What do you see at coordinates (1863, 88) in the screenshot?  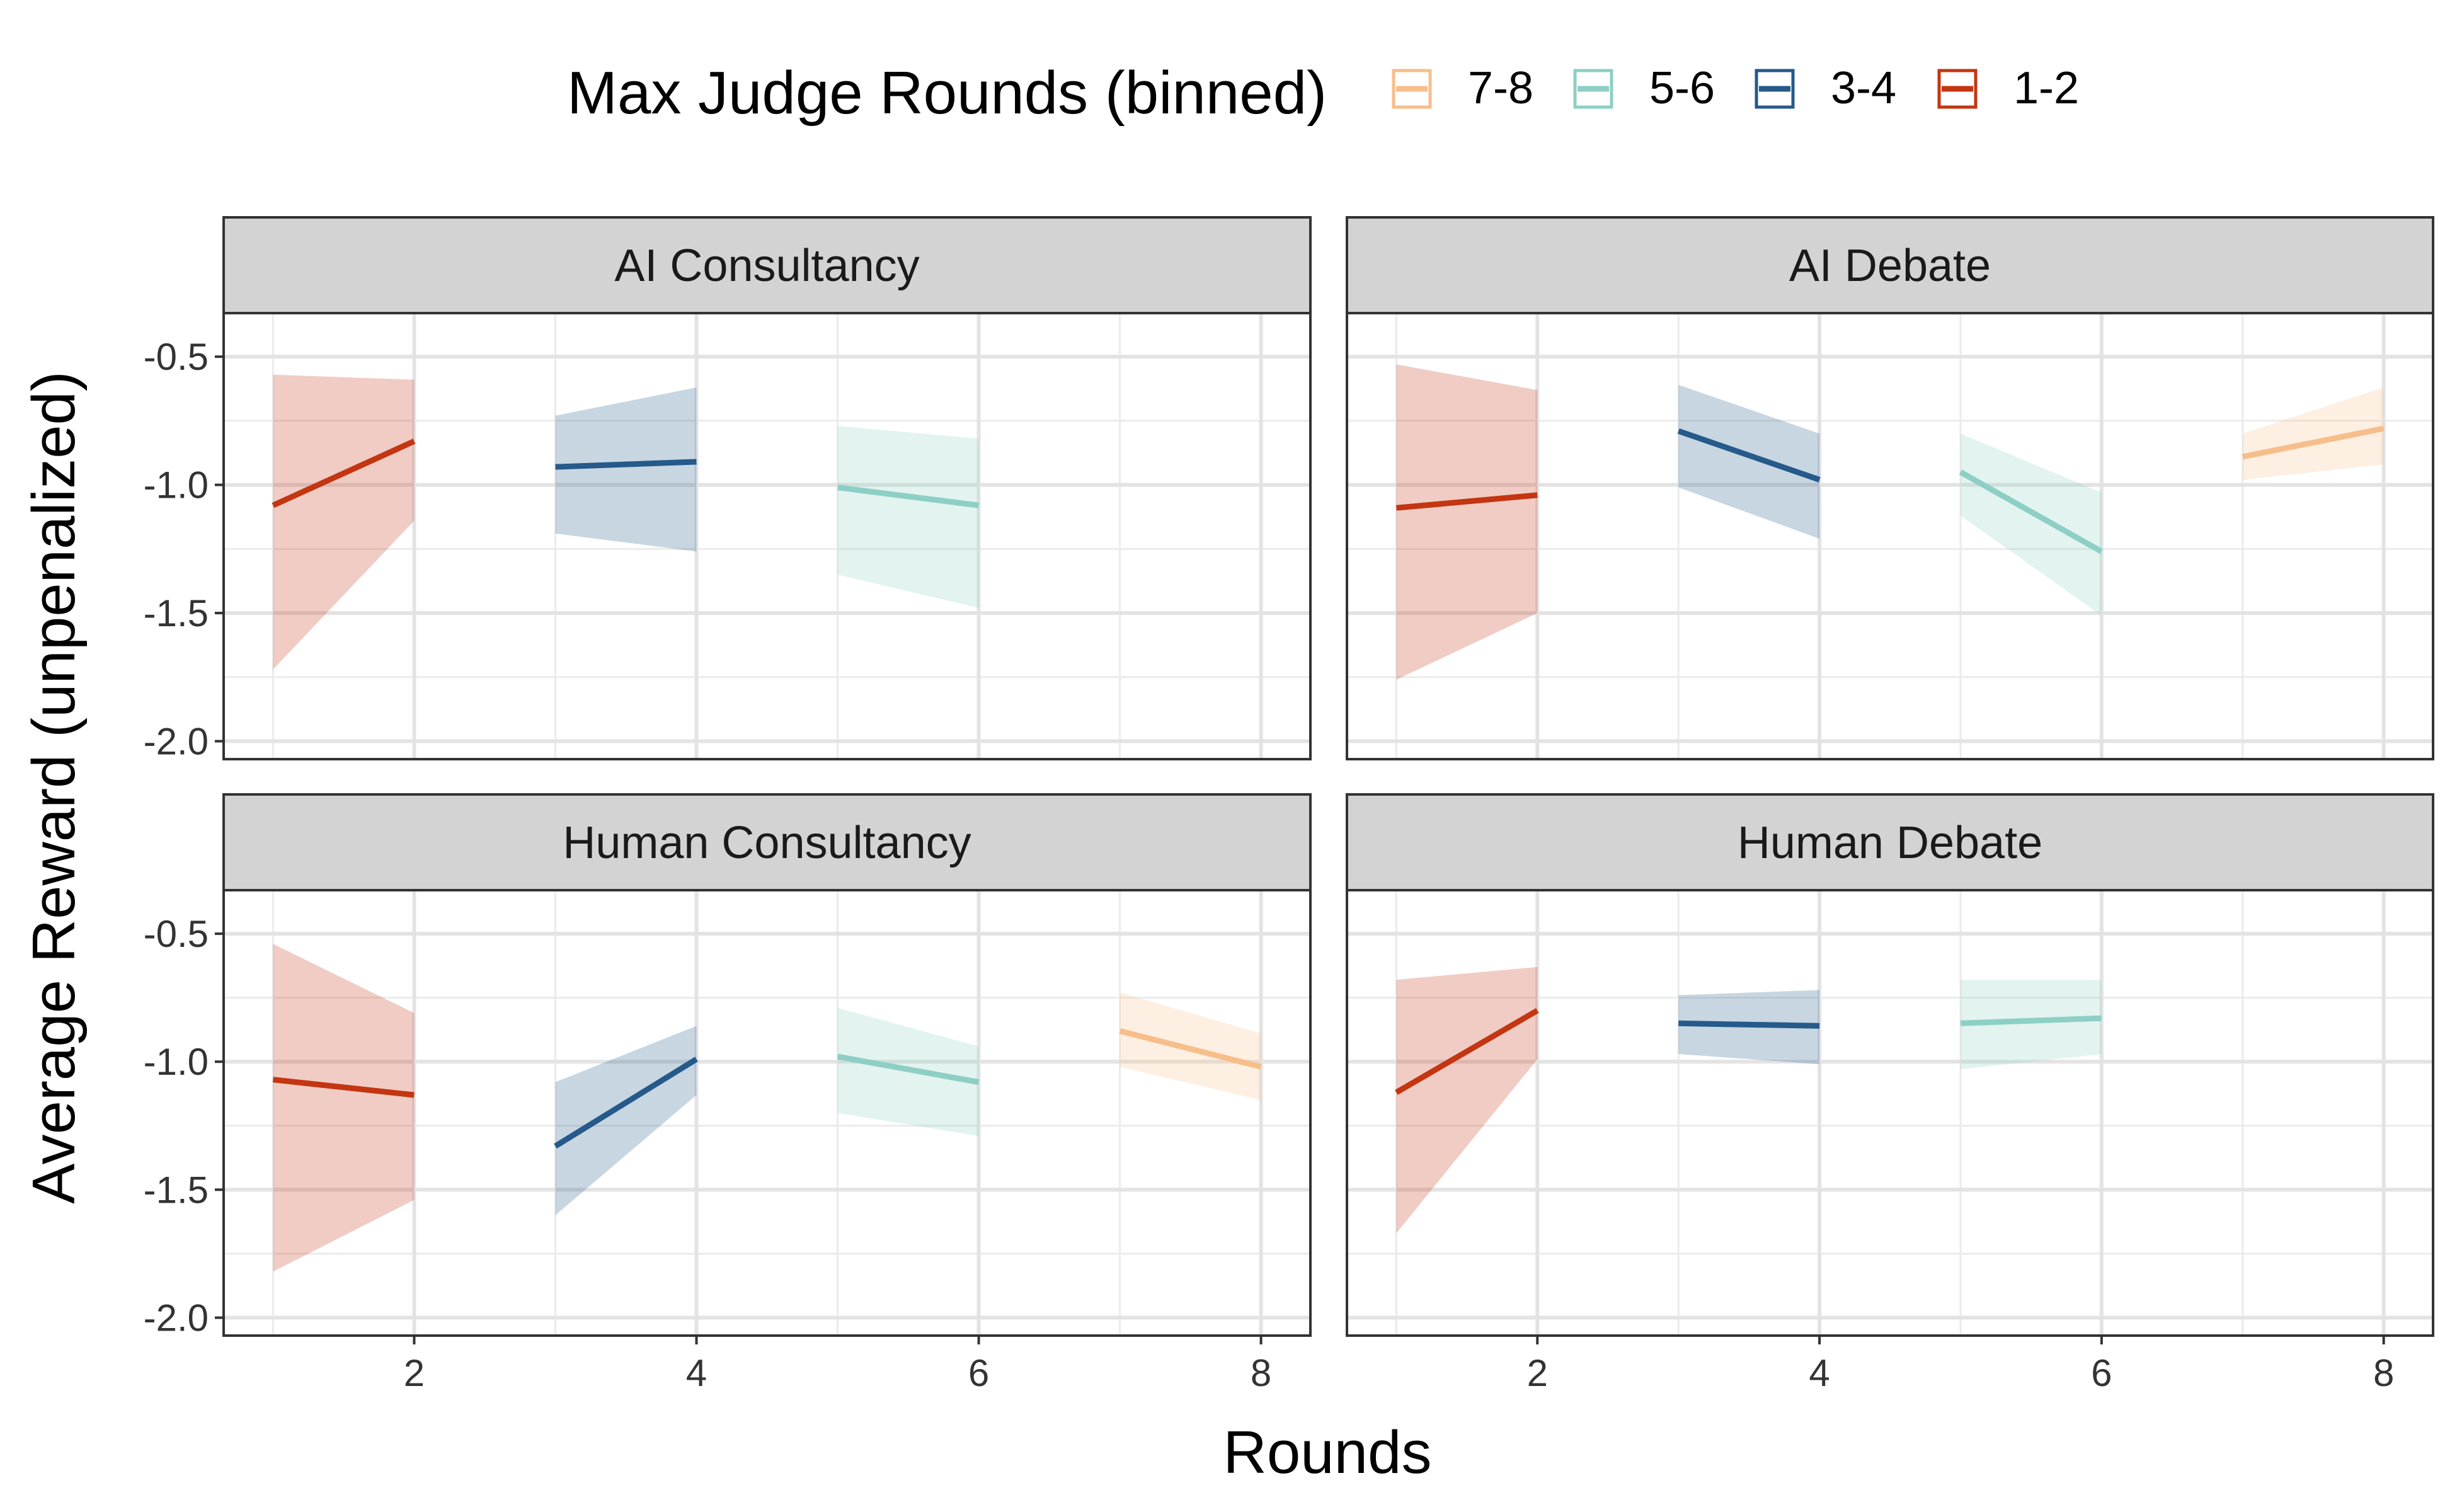 I see `legend-label-3-4: 3-4` at bounding box center [1863, 88].